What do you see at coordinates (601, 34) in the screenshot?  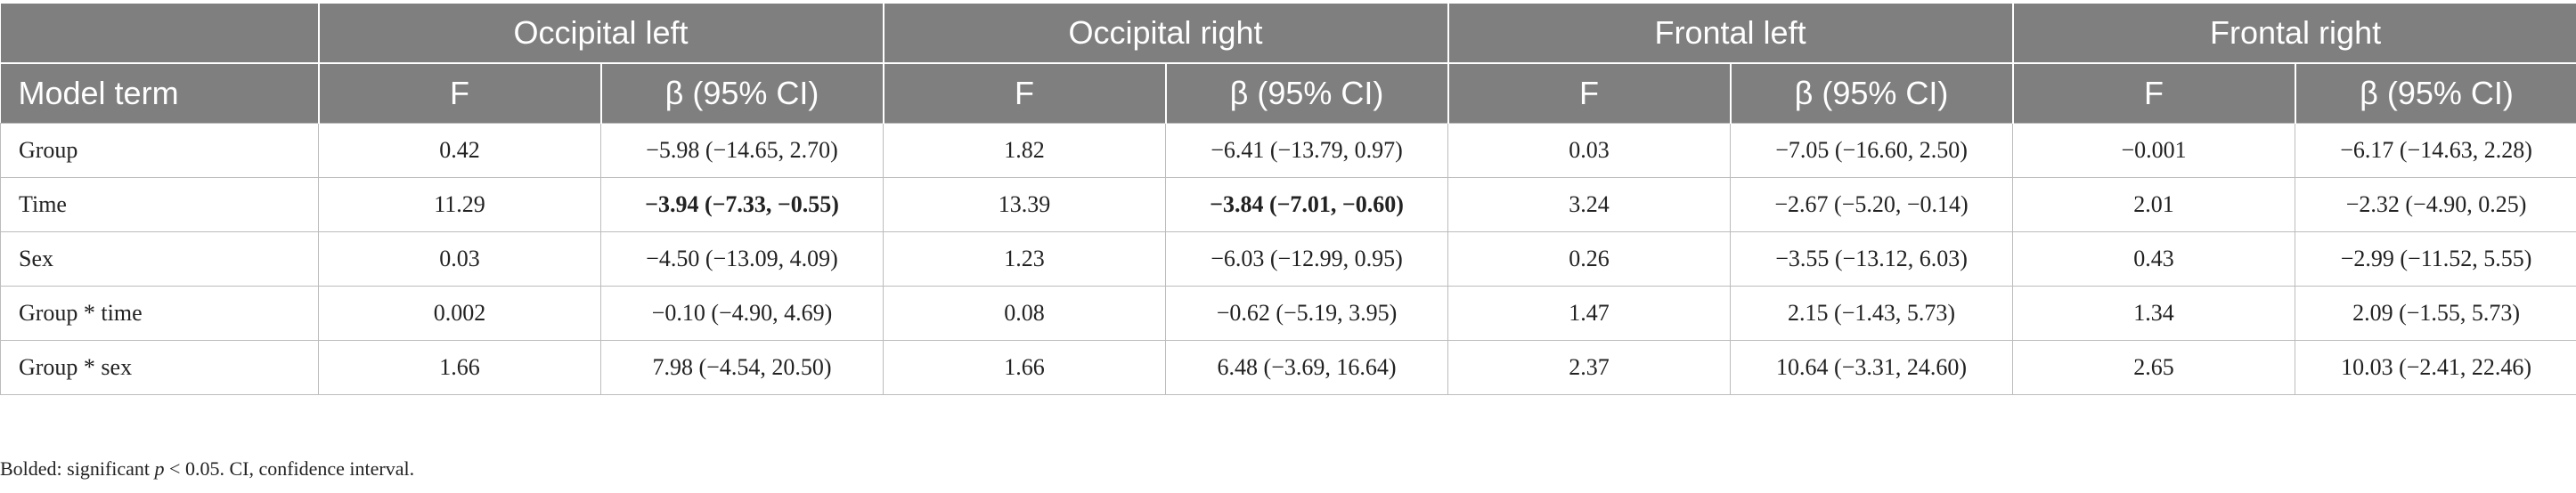 I see `header-occipital-left: Occipital left` at bounding box center [601, 34].